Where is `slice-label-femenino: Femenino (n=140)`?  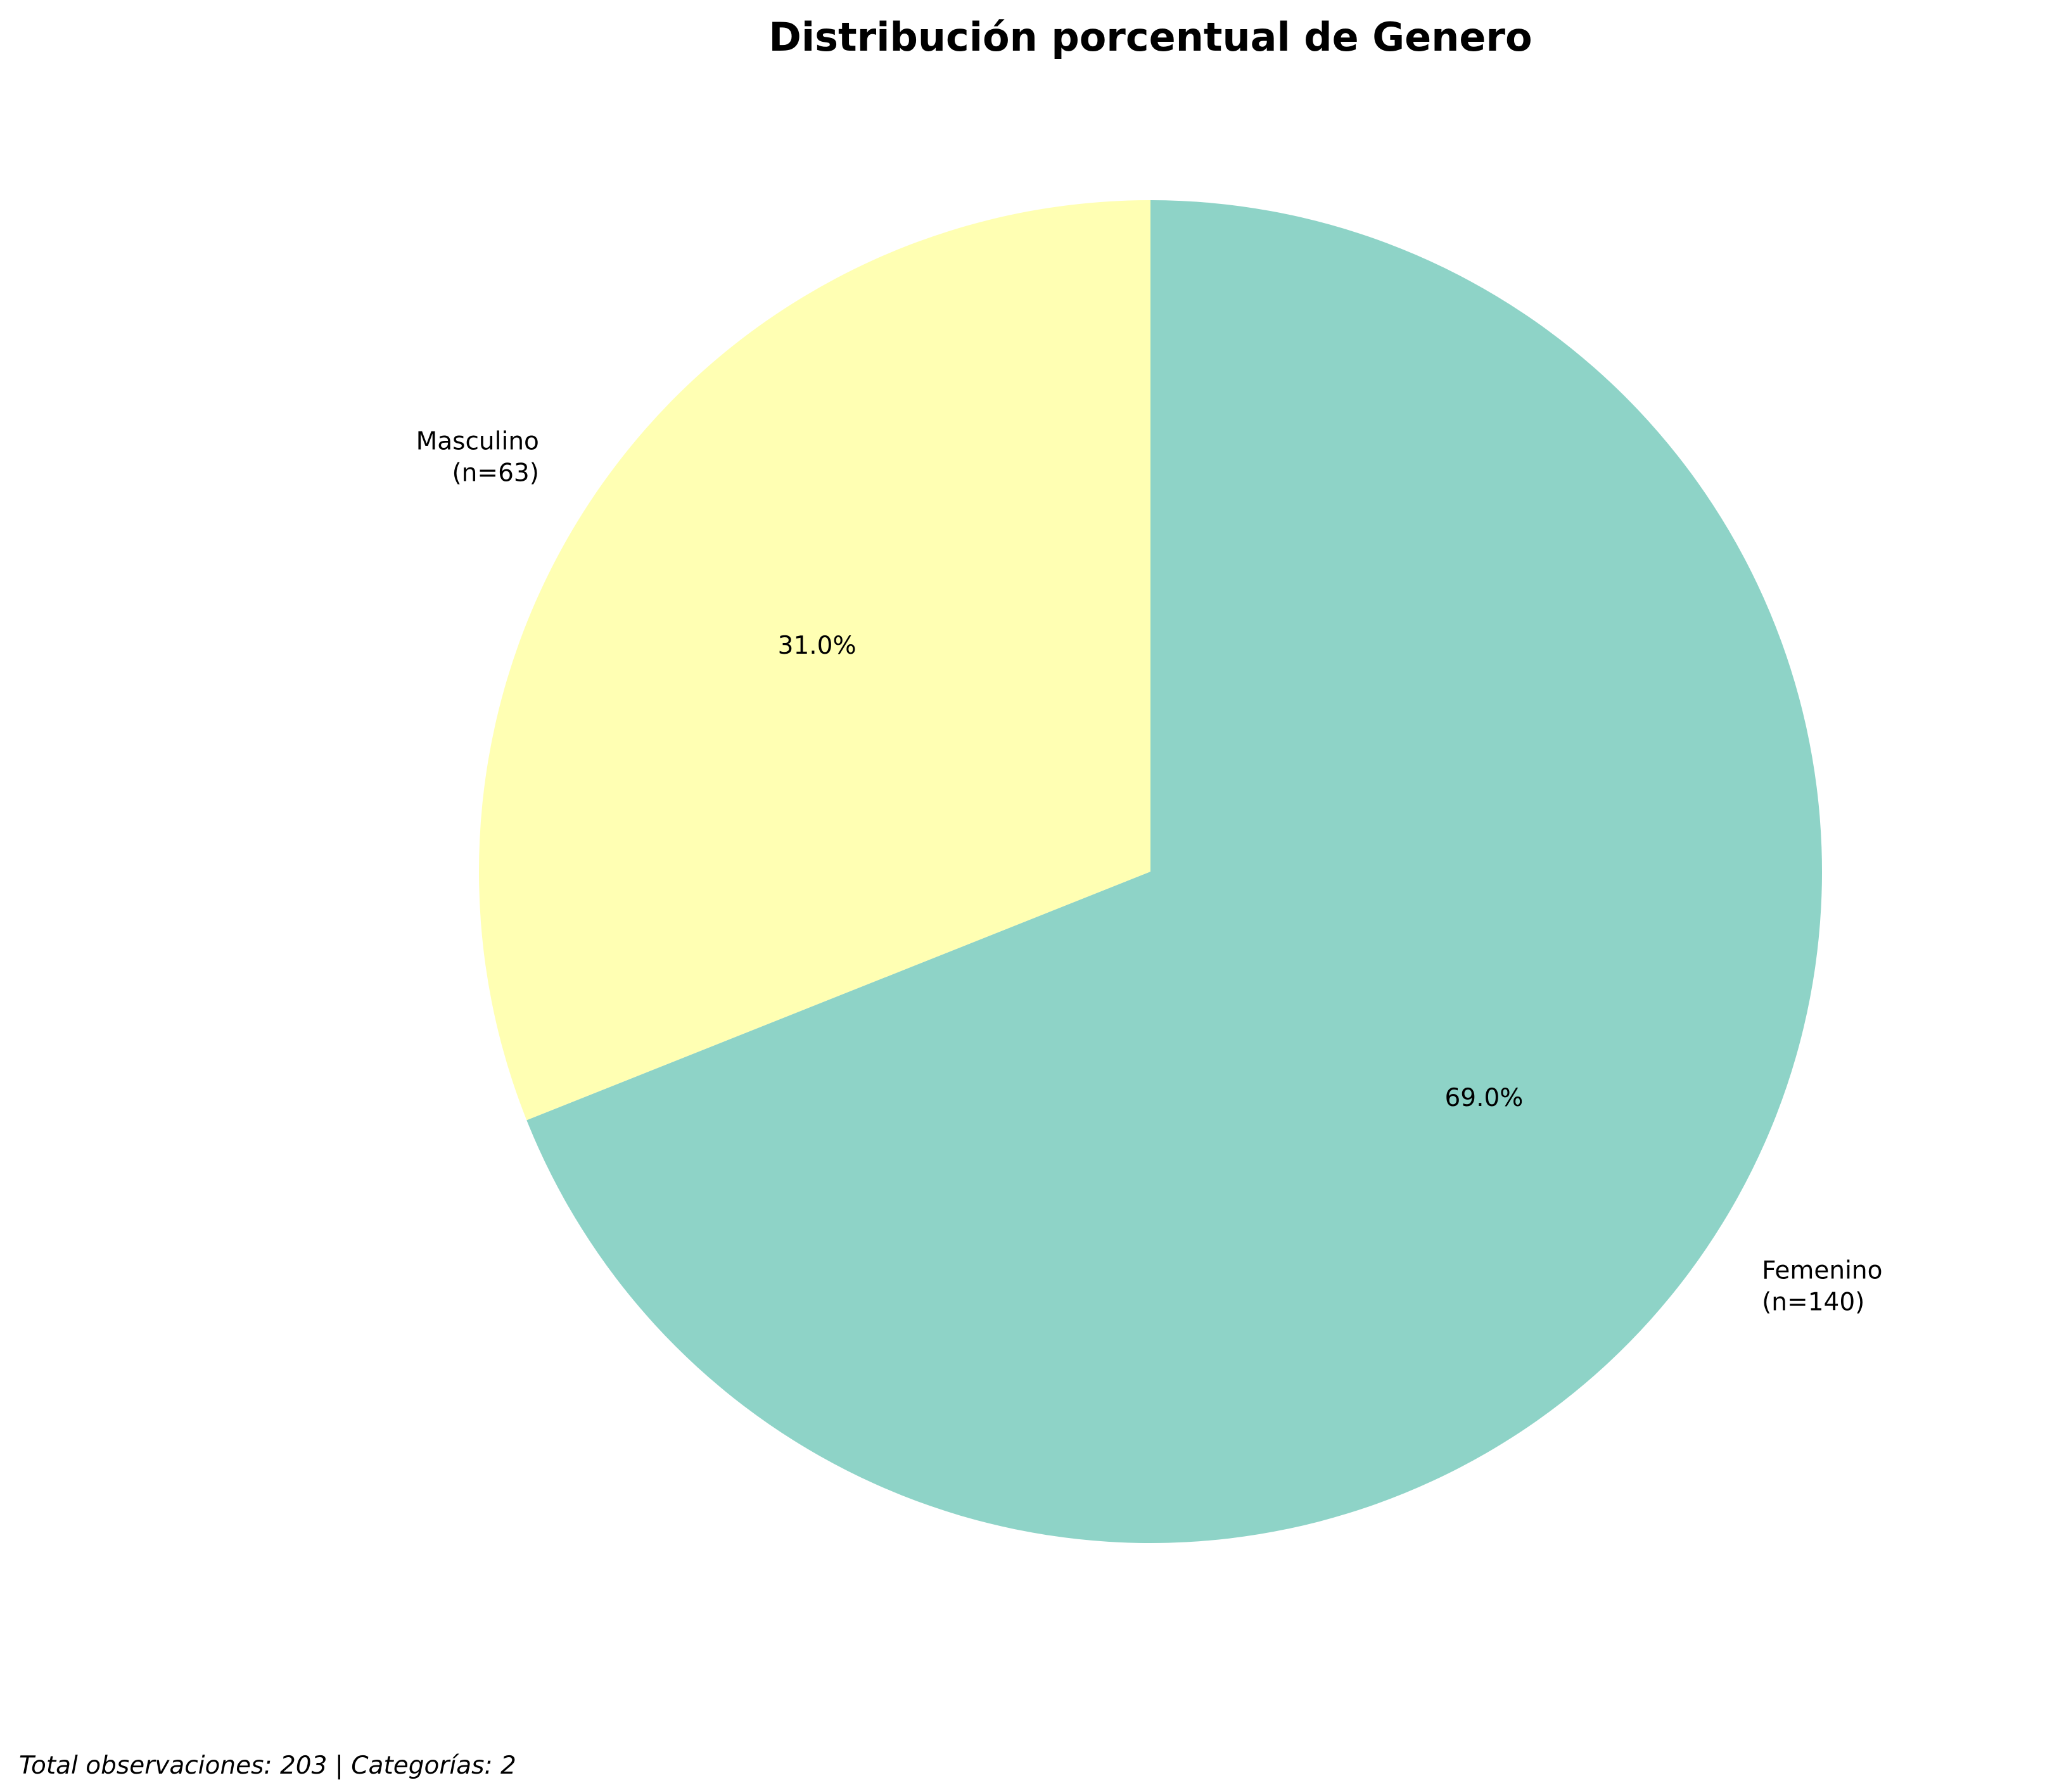 slice-label-femenino: Femenino (n=140) is located at coordinates (1822, 1286).